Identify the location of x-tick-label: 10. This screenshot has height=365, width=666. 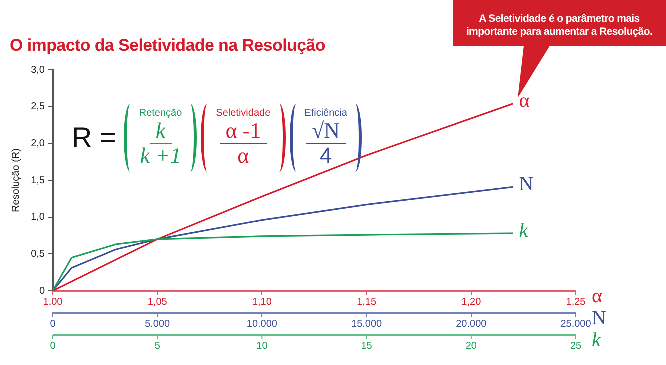
(262, 346).